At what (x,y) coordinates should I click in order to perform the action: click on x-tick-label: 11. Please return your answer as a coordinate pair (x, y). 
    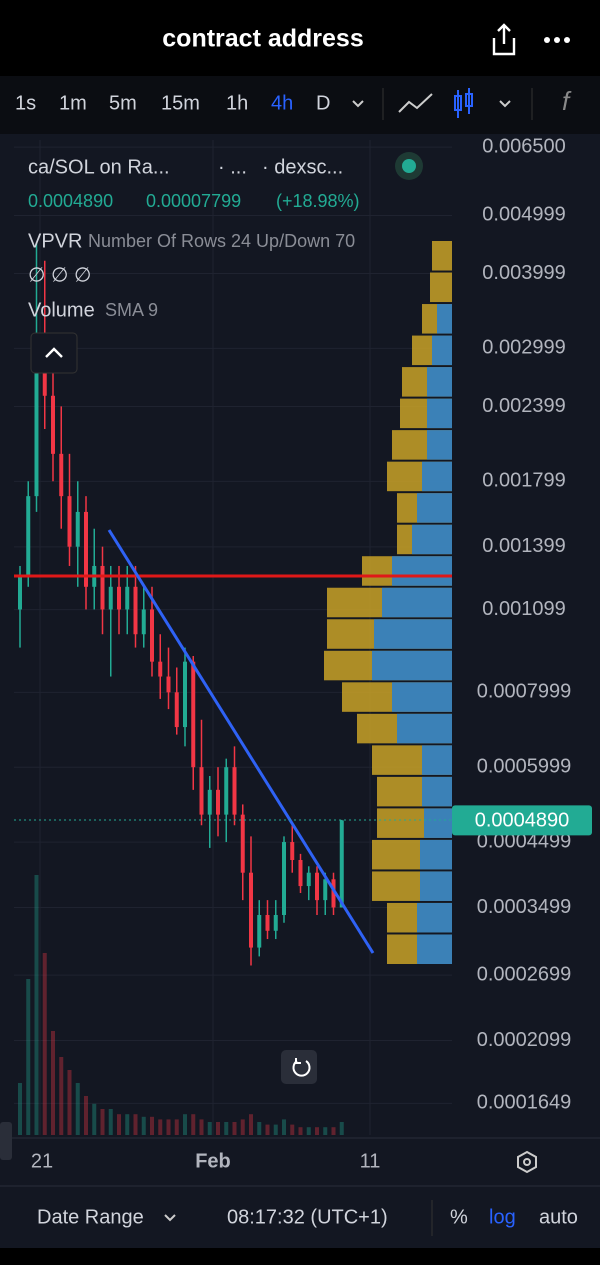
    Looking at the image, I should click on (370, 1161).